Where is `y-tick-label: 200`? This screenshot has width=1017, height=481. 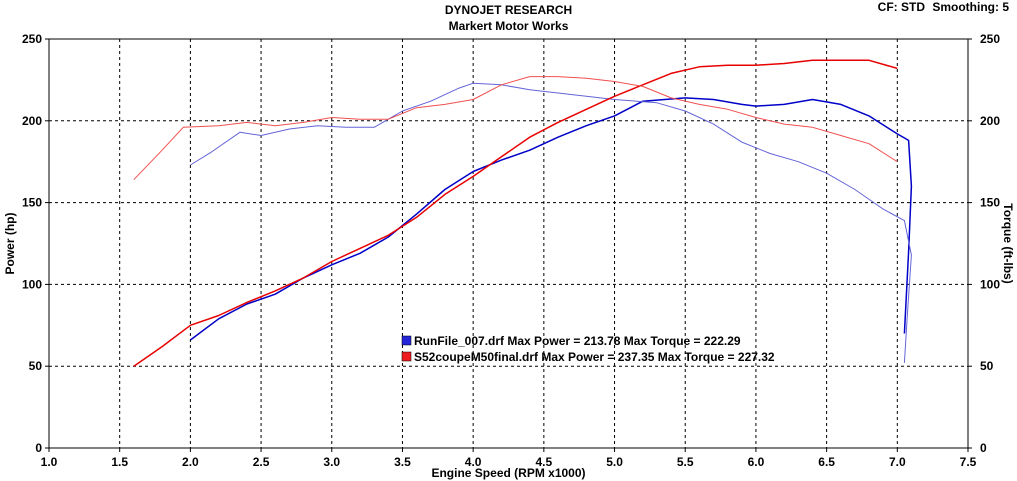
y-tick-label: 200 is located at coordinates (32, 121).